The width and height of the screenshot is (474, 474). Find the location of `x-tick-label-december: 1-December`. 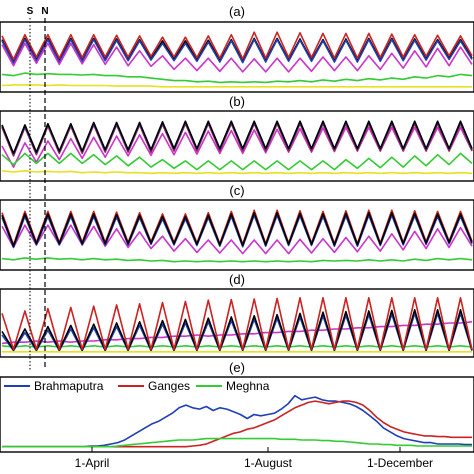

x-tick-label-december: 1-December is located at coordinates (400, 463).